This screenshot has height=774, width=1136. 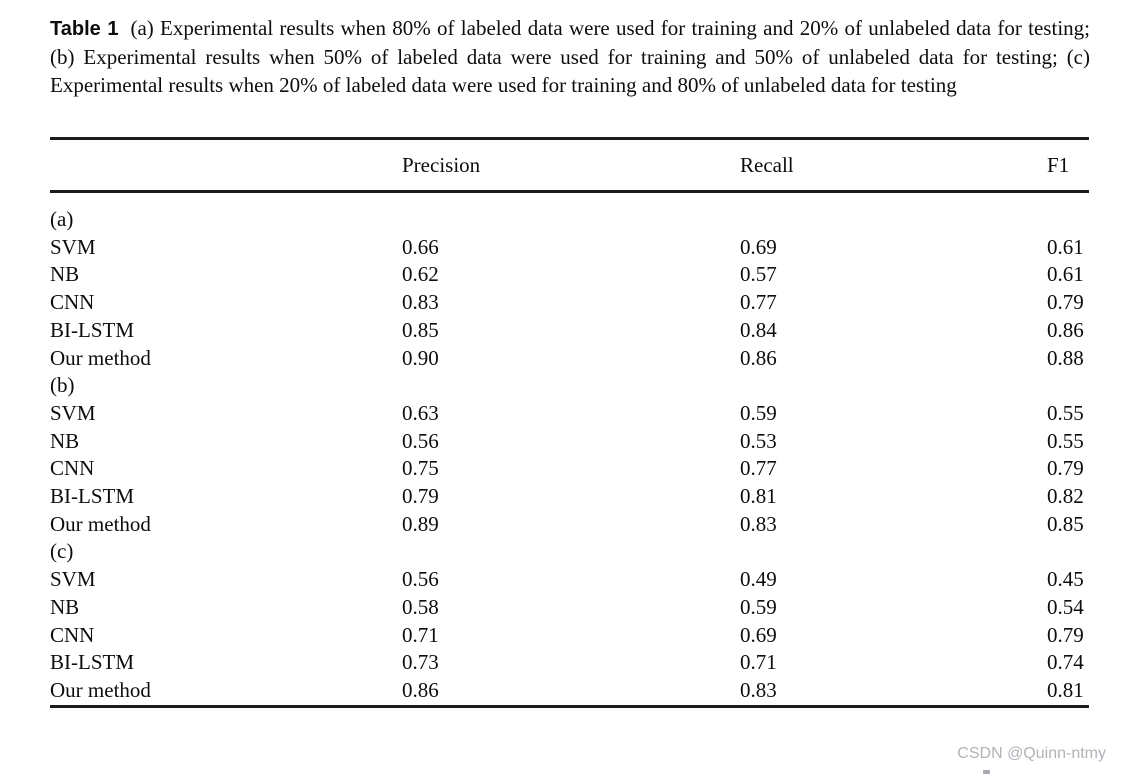 What do you see at coordinates (569, 275) in the screenshot?
I see `table-row: NB 0.62 0.57 0.61` at bounding box center [569, 275].